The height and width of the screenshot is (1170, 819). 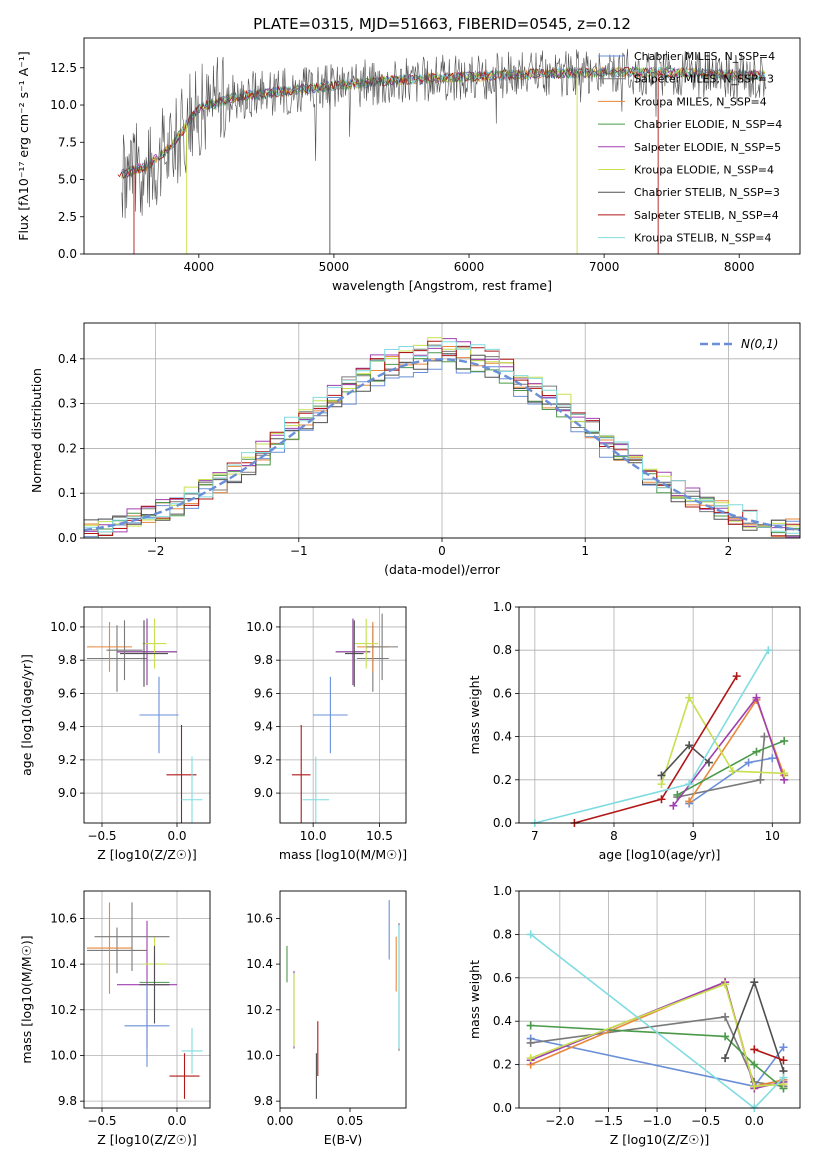 What do you see at coordinates (707, 147) in the screenshot?
I see `legend-label: Salpeter ELODIE, N_SSP=5` at bounding box center [707, 147].